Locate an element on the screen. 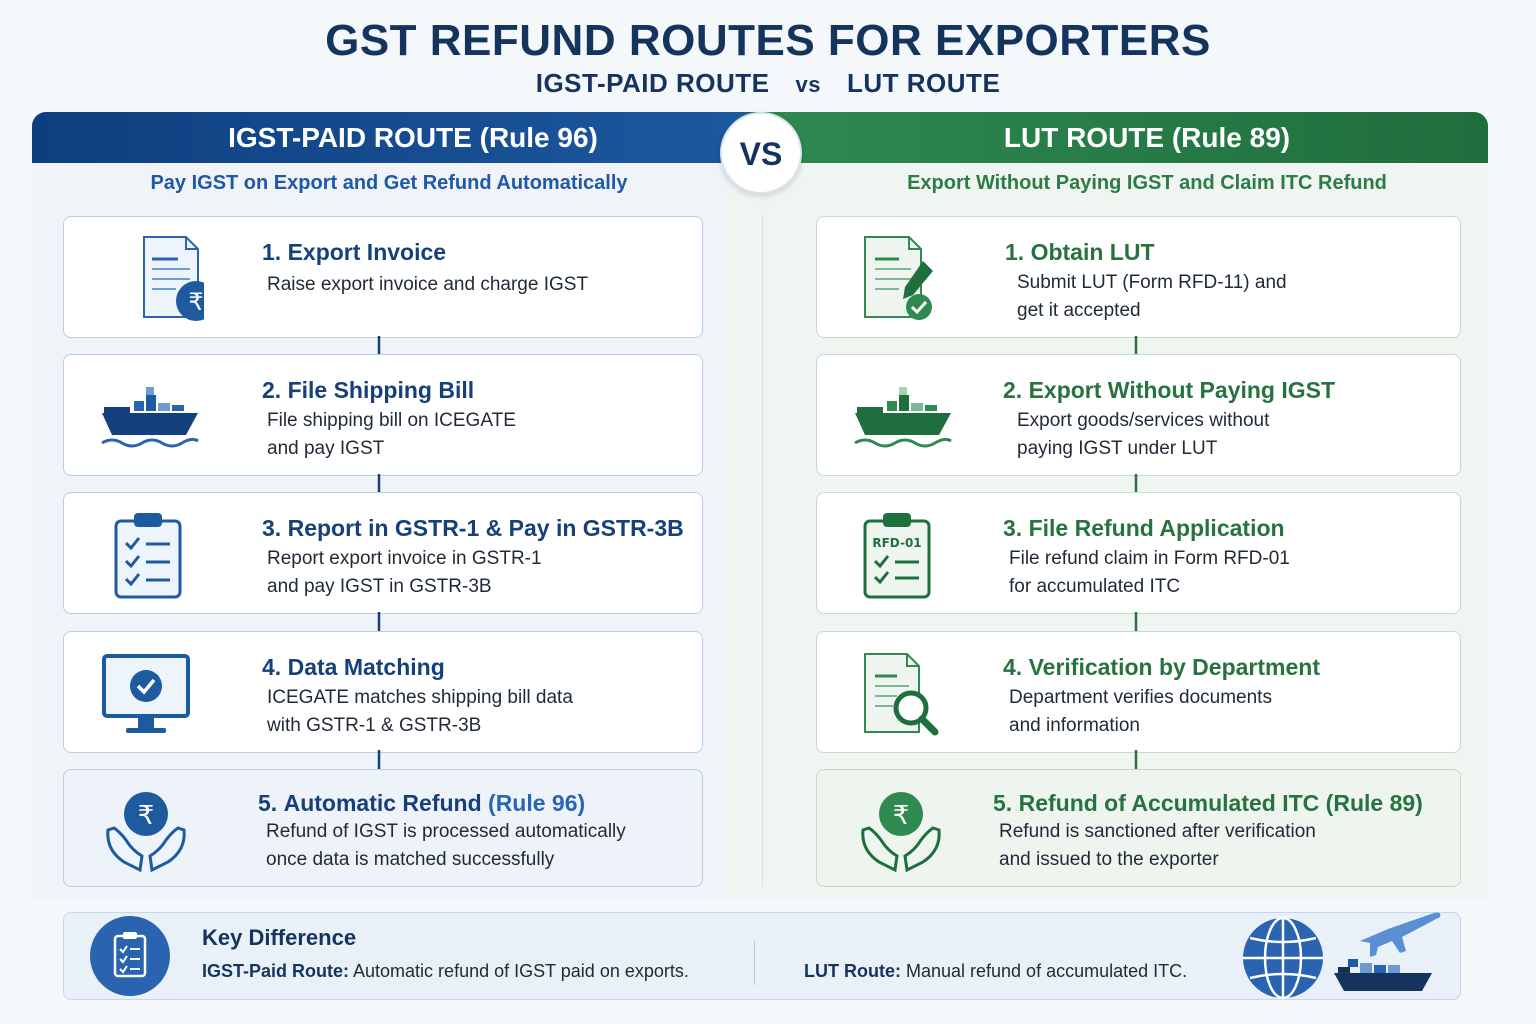 The image size is (1536, 1024). step-title: 4. Data Matching is located at coordinates (353, 667).